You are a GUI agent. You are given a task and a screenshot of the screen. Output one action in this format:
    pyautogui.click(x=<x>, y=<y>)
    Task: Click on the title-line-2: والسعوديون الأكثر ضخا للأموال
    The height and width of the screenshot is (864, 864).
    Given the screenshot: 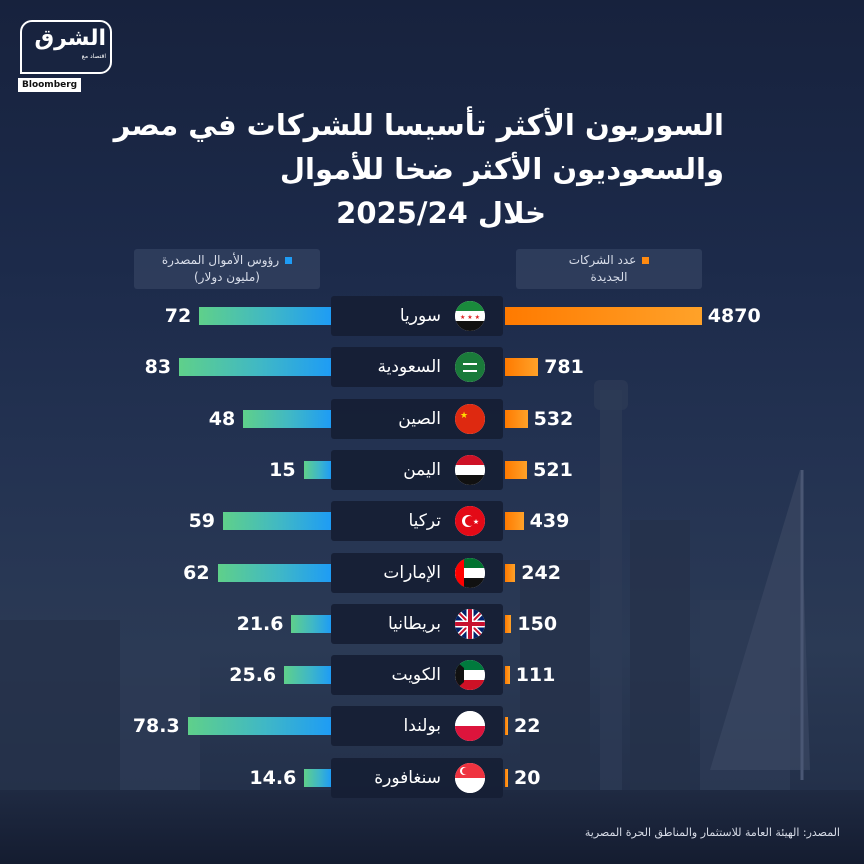 What is the action you would take?
    pyautogui.click(x=501, y=169)
    